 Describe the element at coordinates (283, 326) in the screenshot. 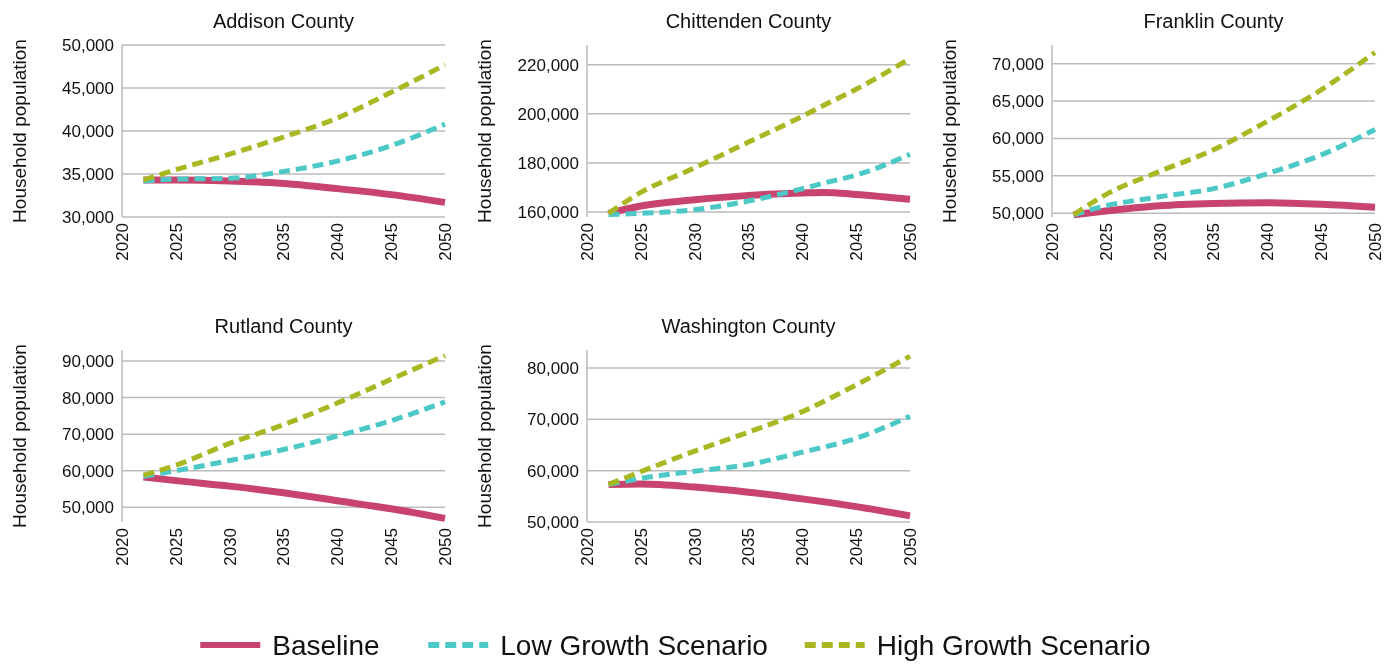

I see `chart-title: Rutland County` at that location.